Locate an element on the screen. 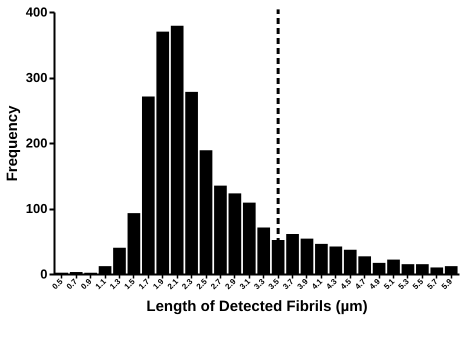  x-tick-label: 4.5 is located at coordinates (346, 284).